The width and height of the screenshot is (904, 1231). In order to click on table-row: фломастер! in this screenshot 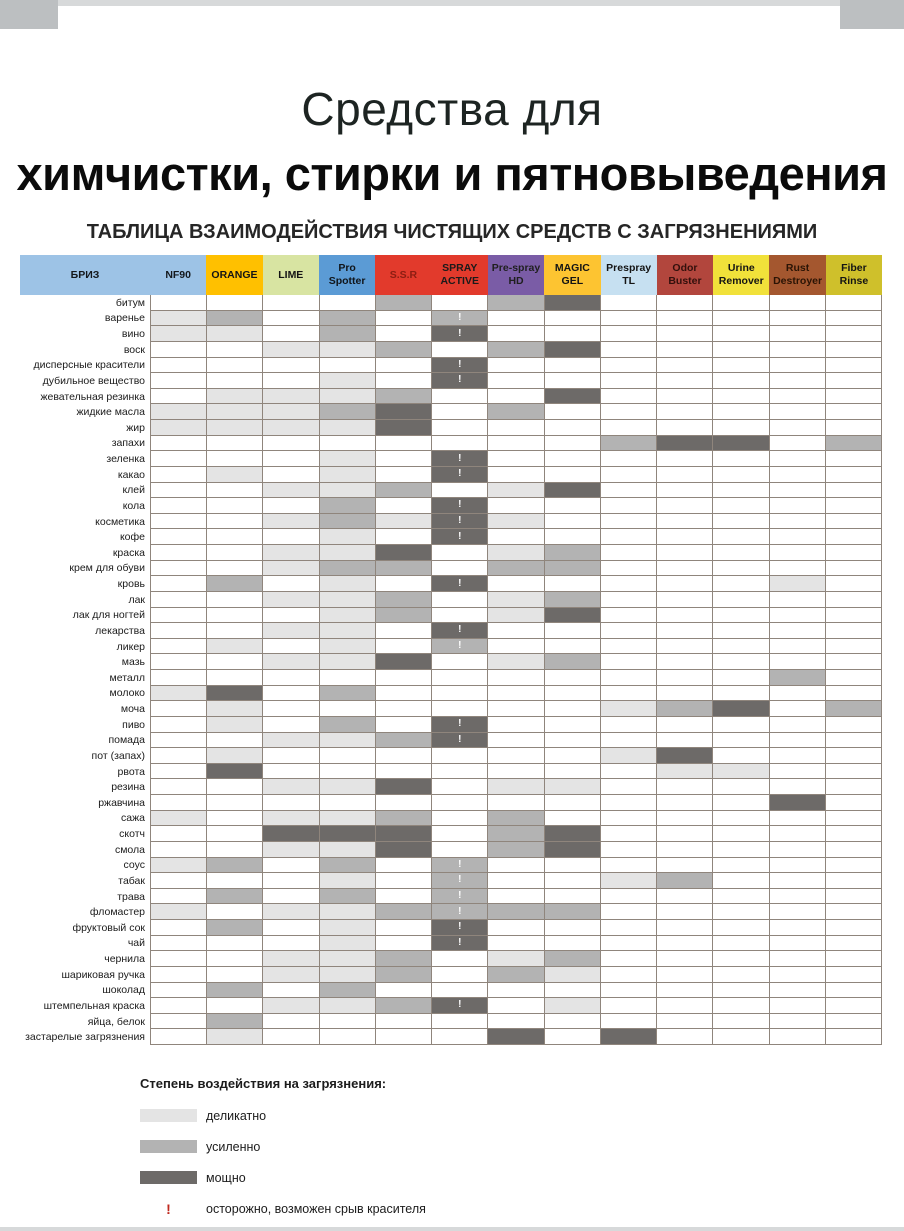, I will do `click(451, 912)`.